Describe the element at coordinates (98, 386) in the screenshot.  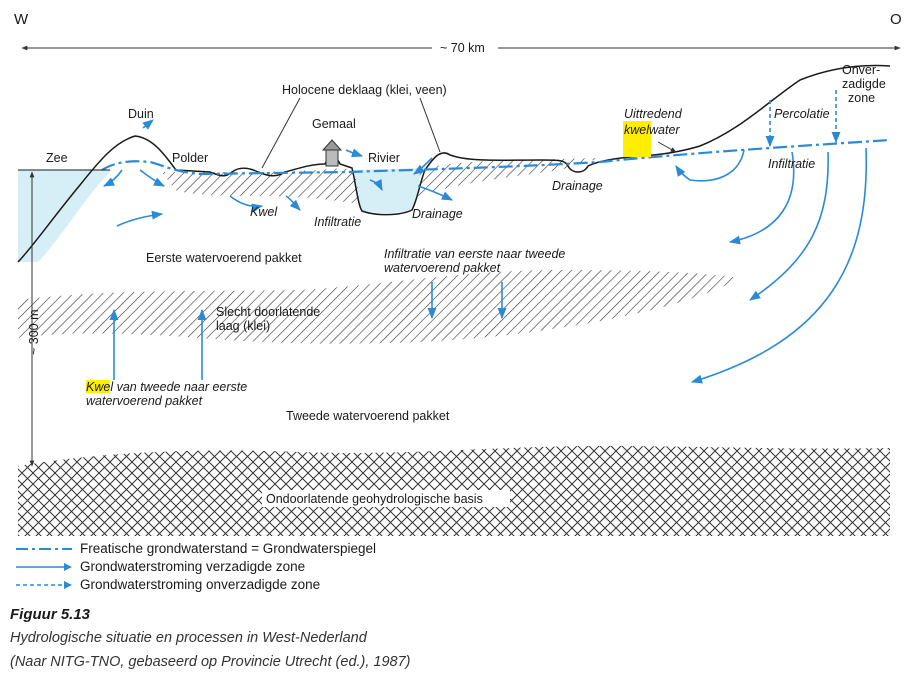
I see `kwel-tweede-highlight` at that location.